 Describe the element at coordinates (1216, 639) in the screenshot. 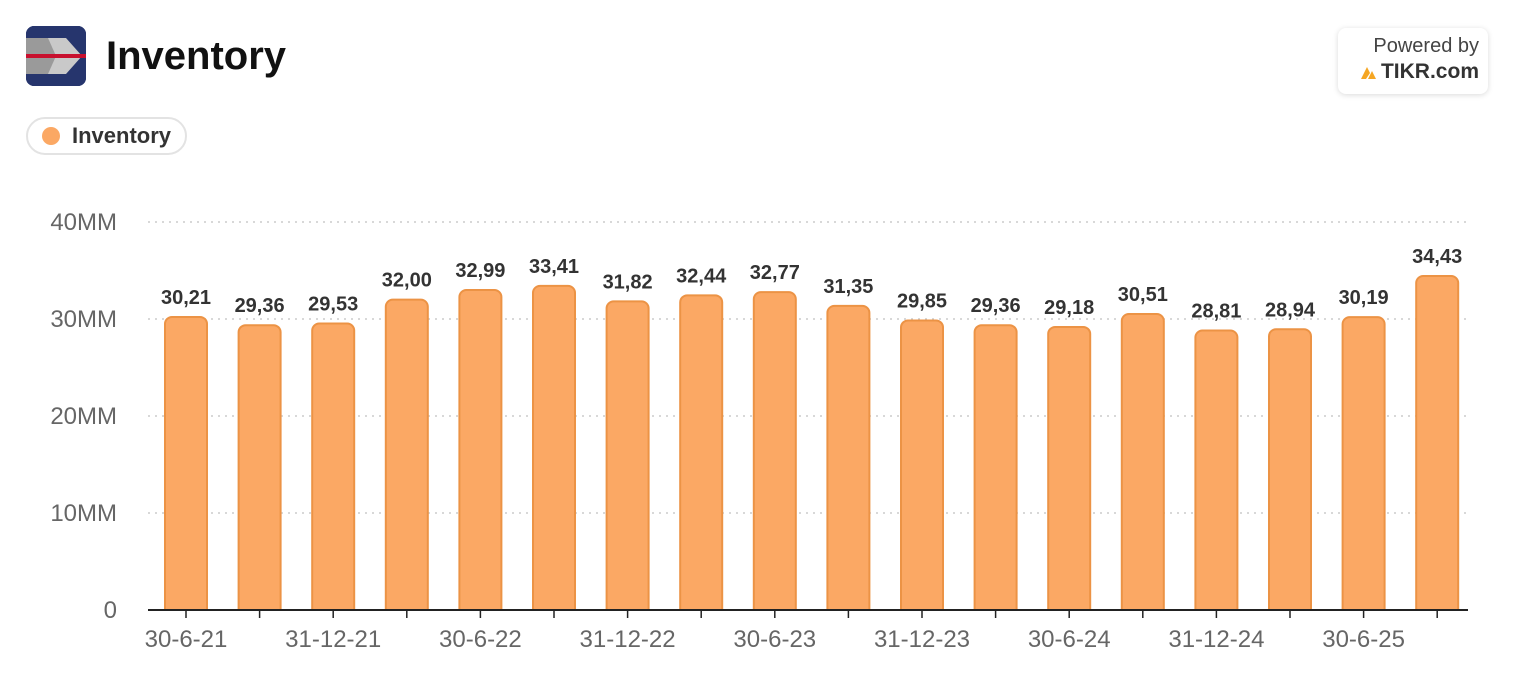

I see `x-tick-label: 31-12-24` at that location.